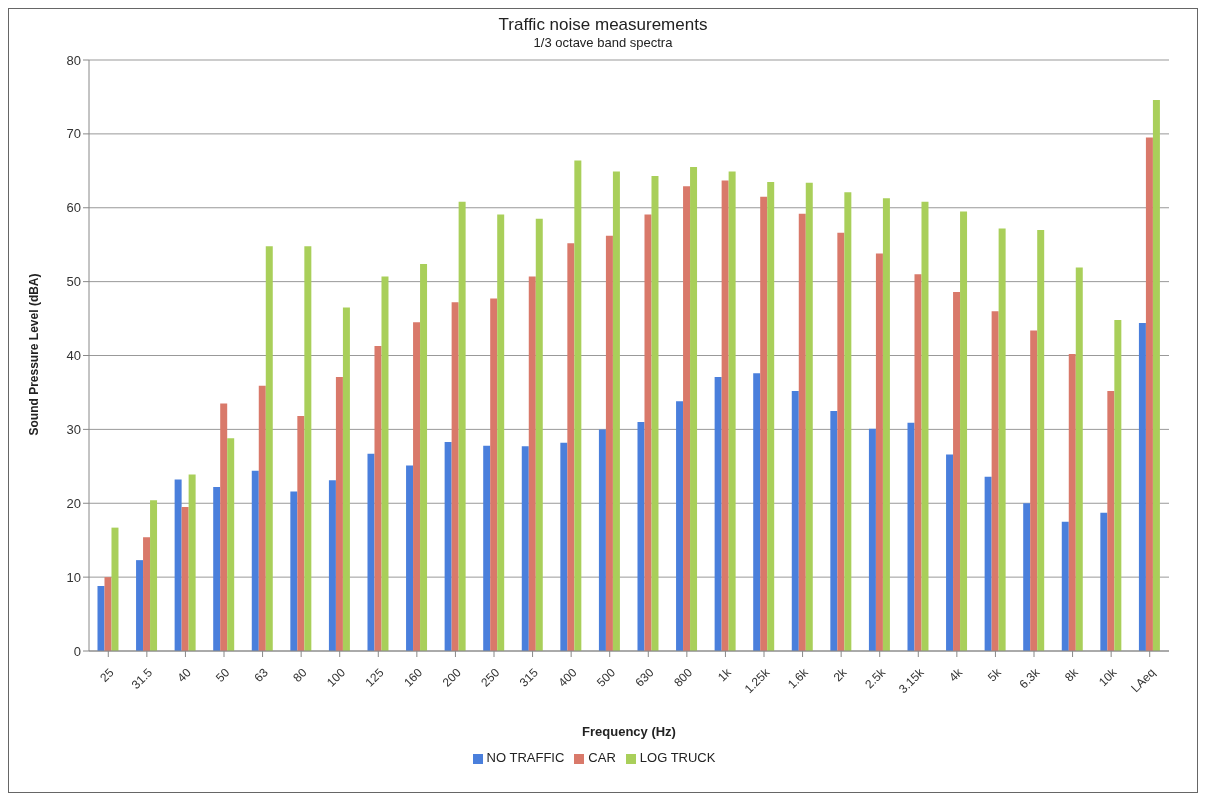 The width and height of the screenshot is (1213, 803). Describe the element at coordinates (644, 677) in the screenshot. I see `x-tick-label: 630` at that location.